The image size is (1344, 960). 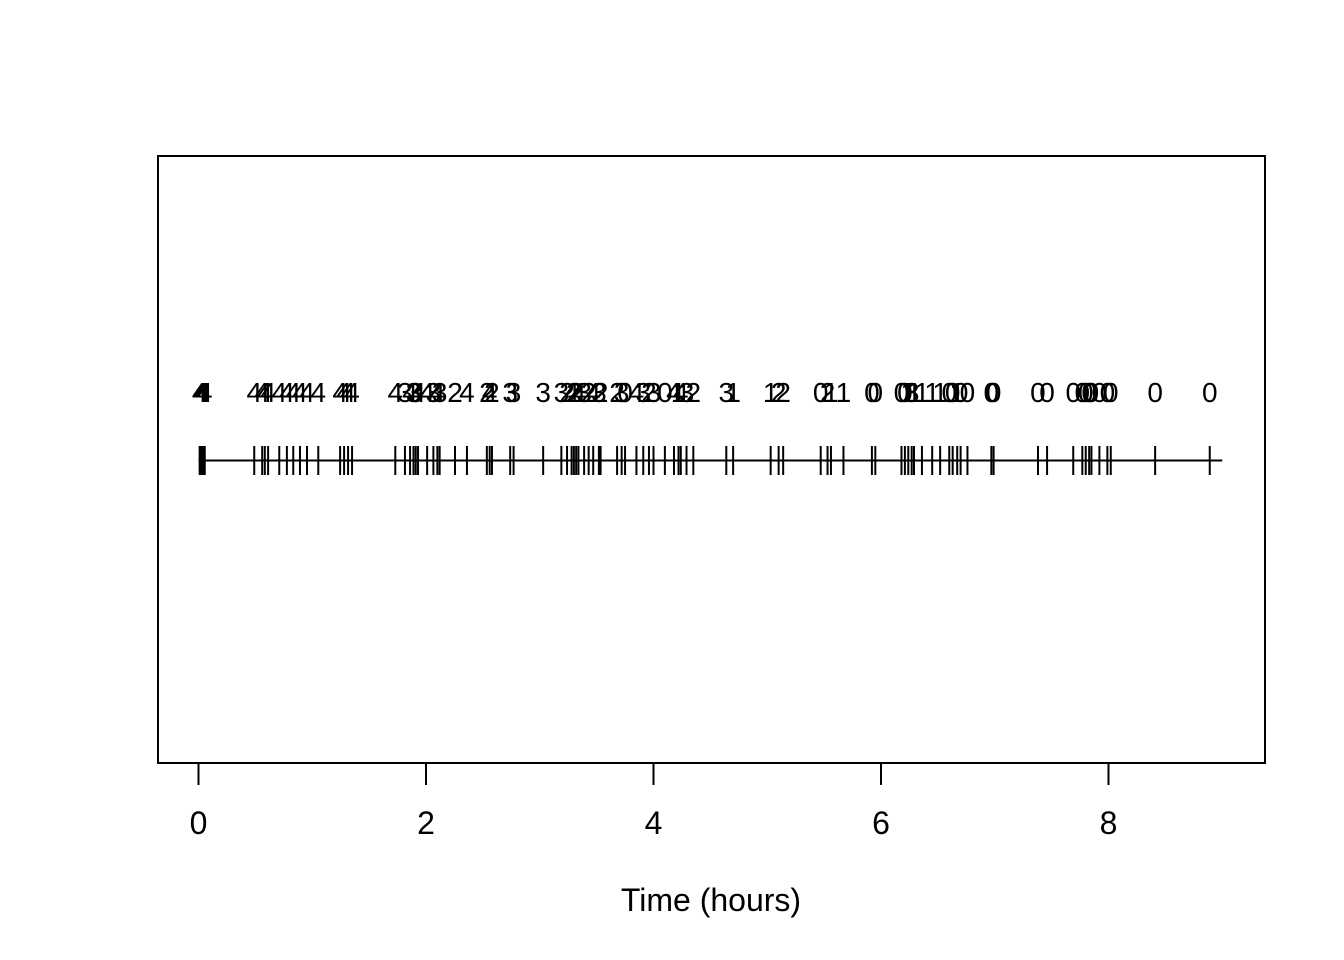 What do you see at coordinates (1109, 823) in the screenshot?
I see `x-axis-tick-label: 8` at bounding box center [1109, 823].